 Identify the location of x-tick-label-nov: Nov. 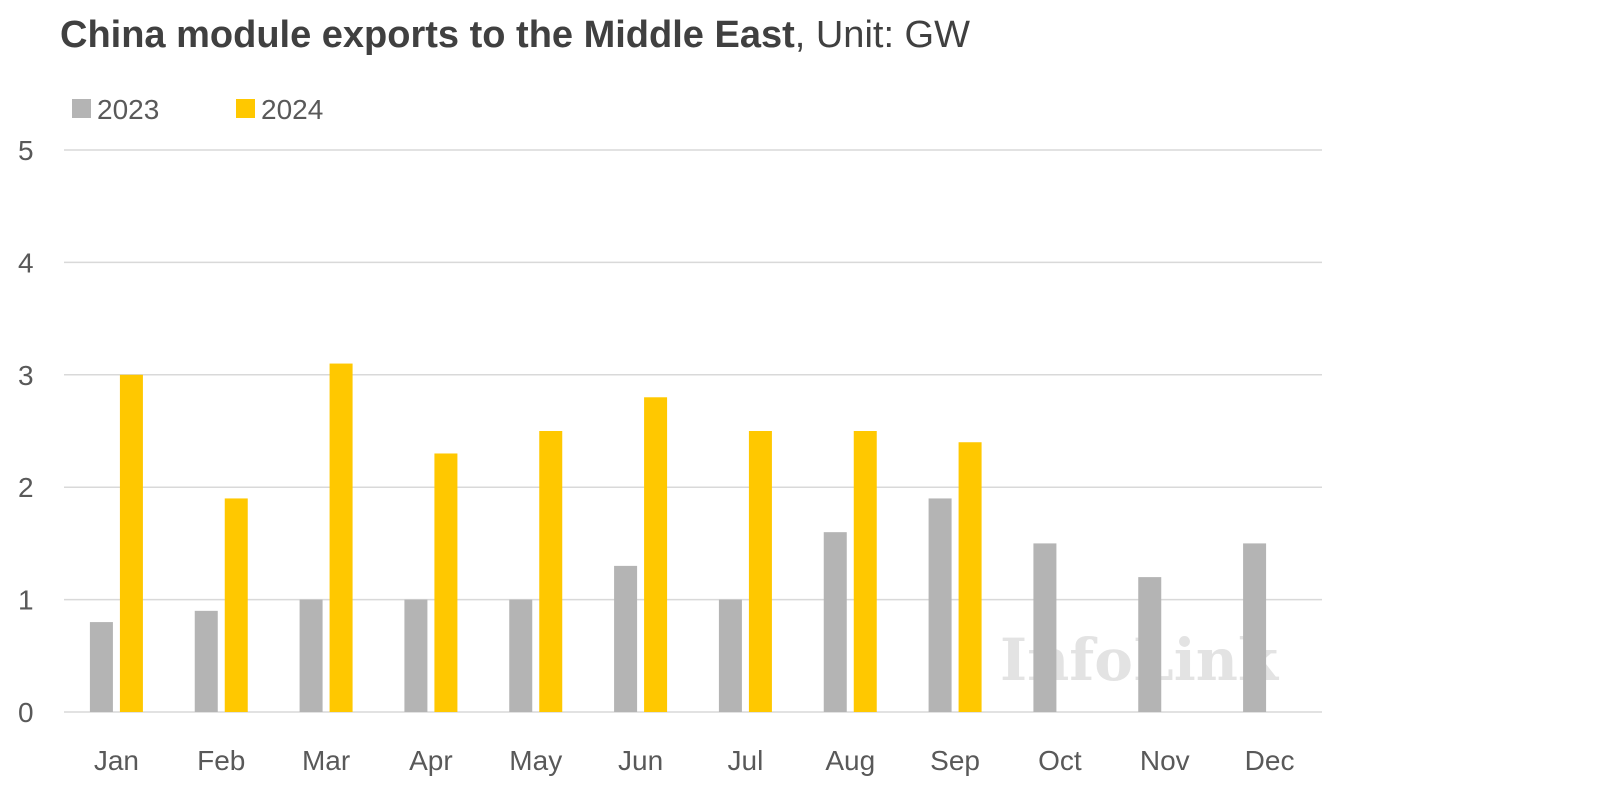
(1165, 760).